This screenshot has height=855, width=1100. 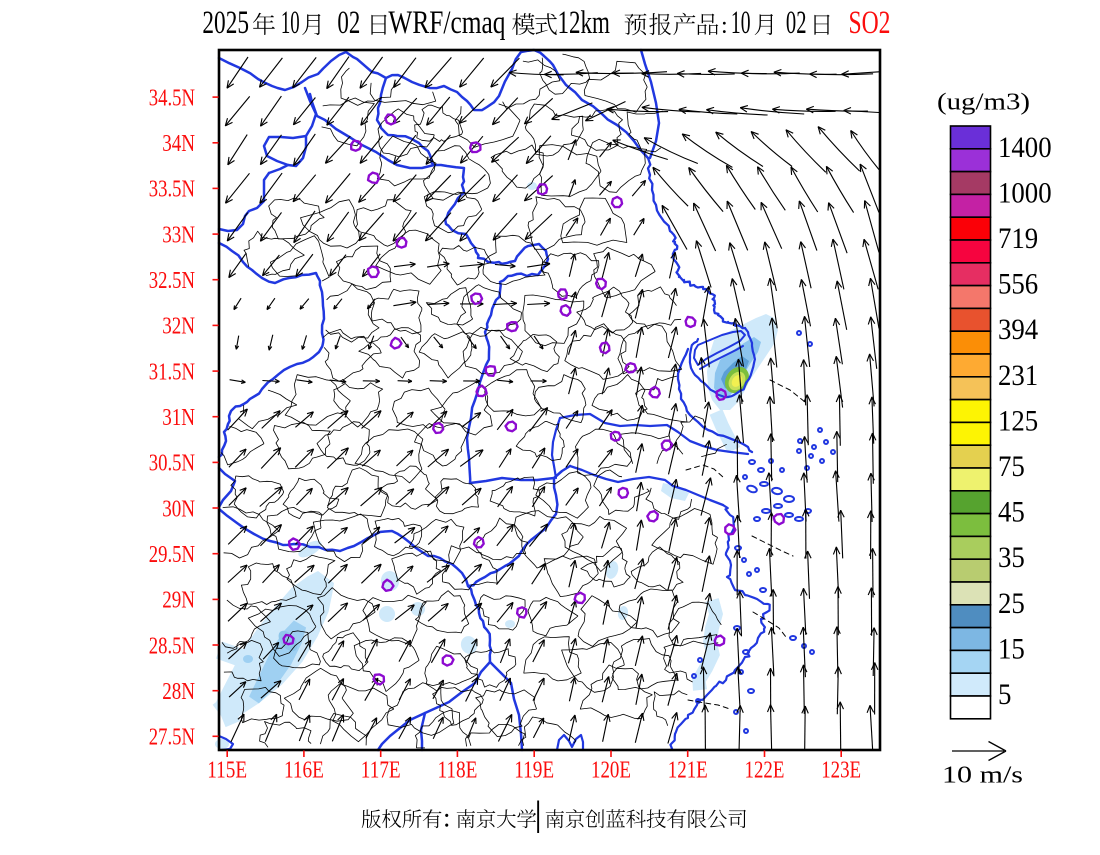 What do you see at coordinates (178, 326) in the screenshot?
I see `svg-text: 32N` at bounding box center [178, 326].